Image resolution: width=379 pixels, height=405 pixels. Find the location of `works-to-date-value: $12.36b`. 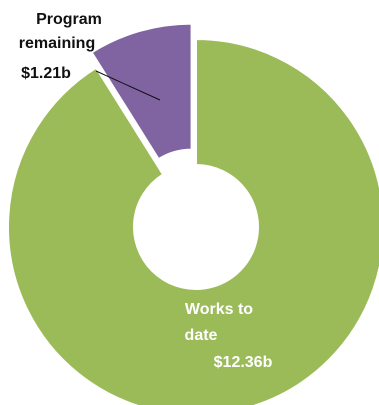

works-to-date-value: $12.36b is located at coordinates (243, 362).